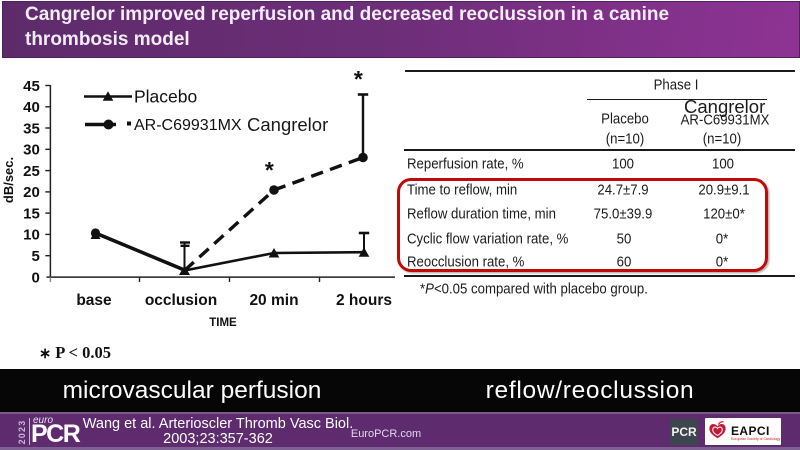  What do you see at coordinates (31, 150) in the screenshot?
I see `svg-text: 30` at bounding box center [31, 150].